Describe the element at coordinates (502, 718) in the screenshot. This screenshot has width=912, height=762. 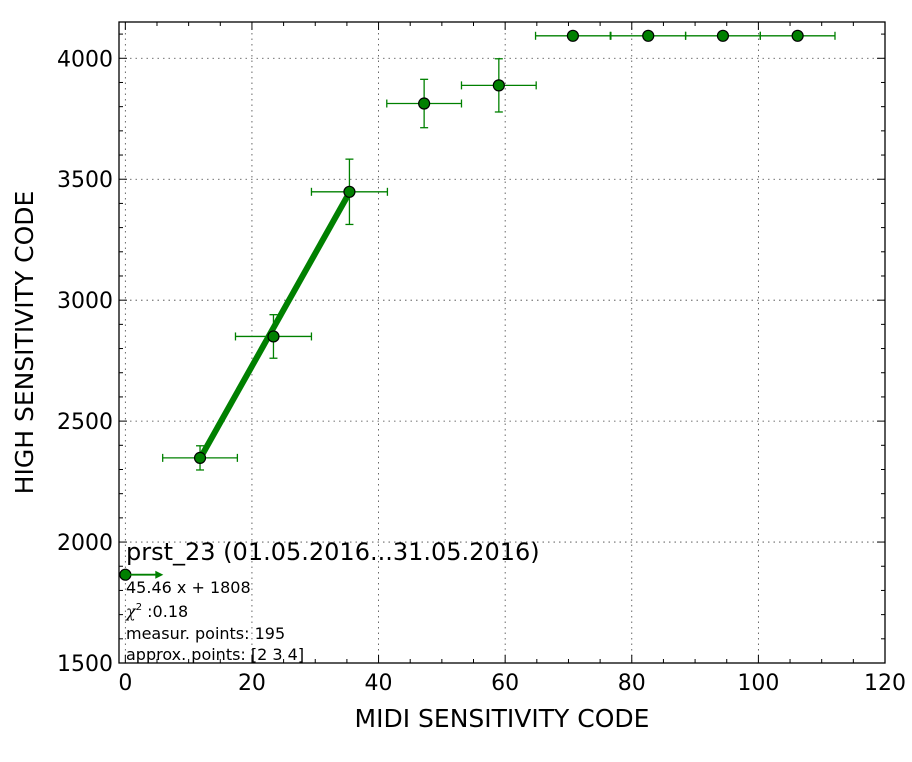
I see `x-axis-label: MIDI SENSITIVITY CODE` at that location.